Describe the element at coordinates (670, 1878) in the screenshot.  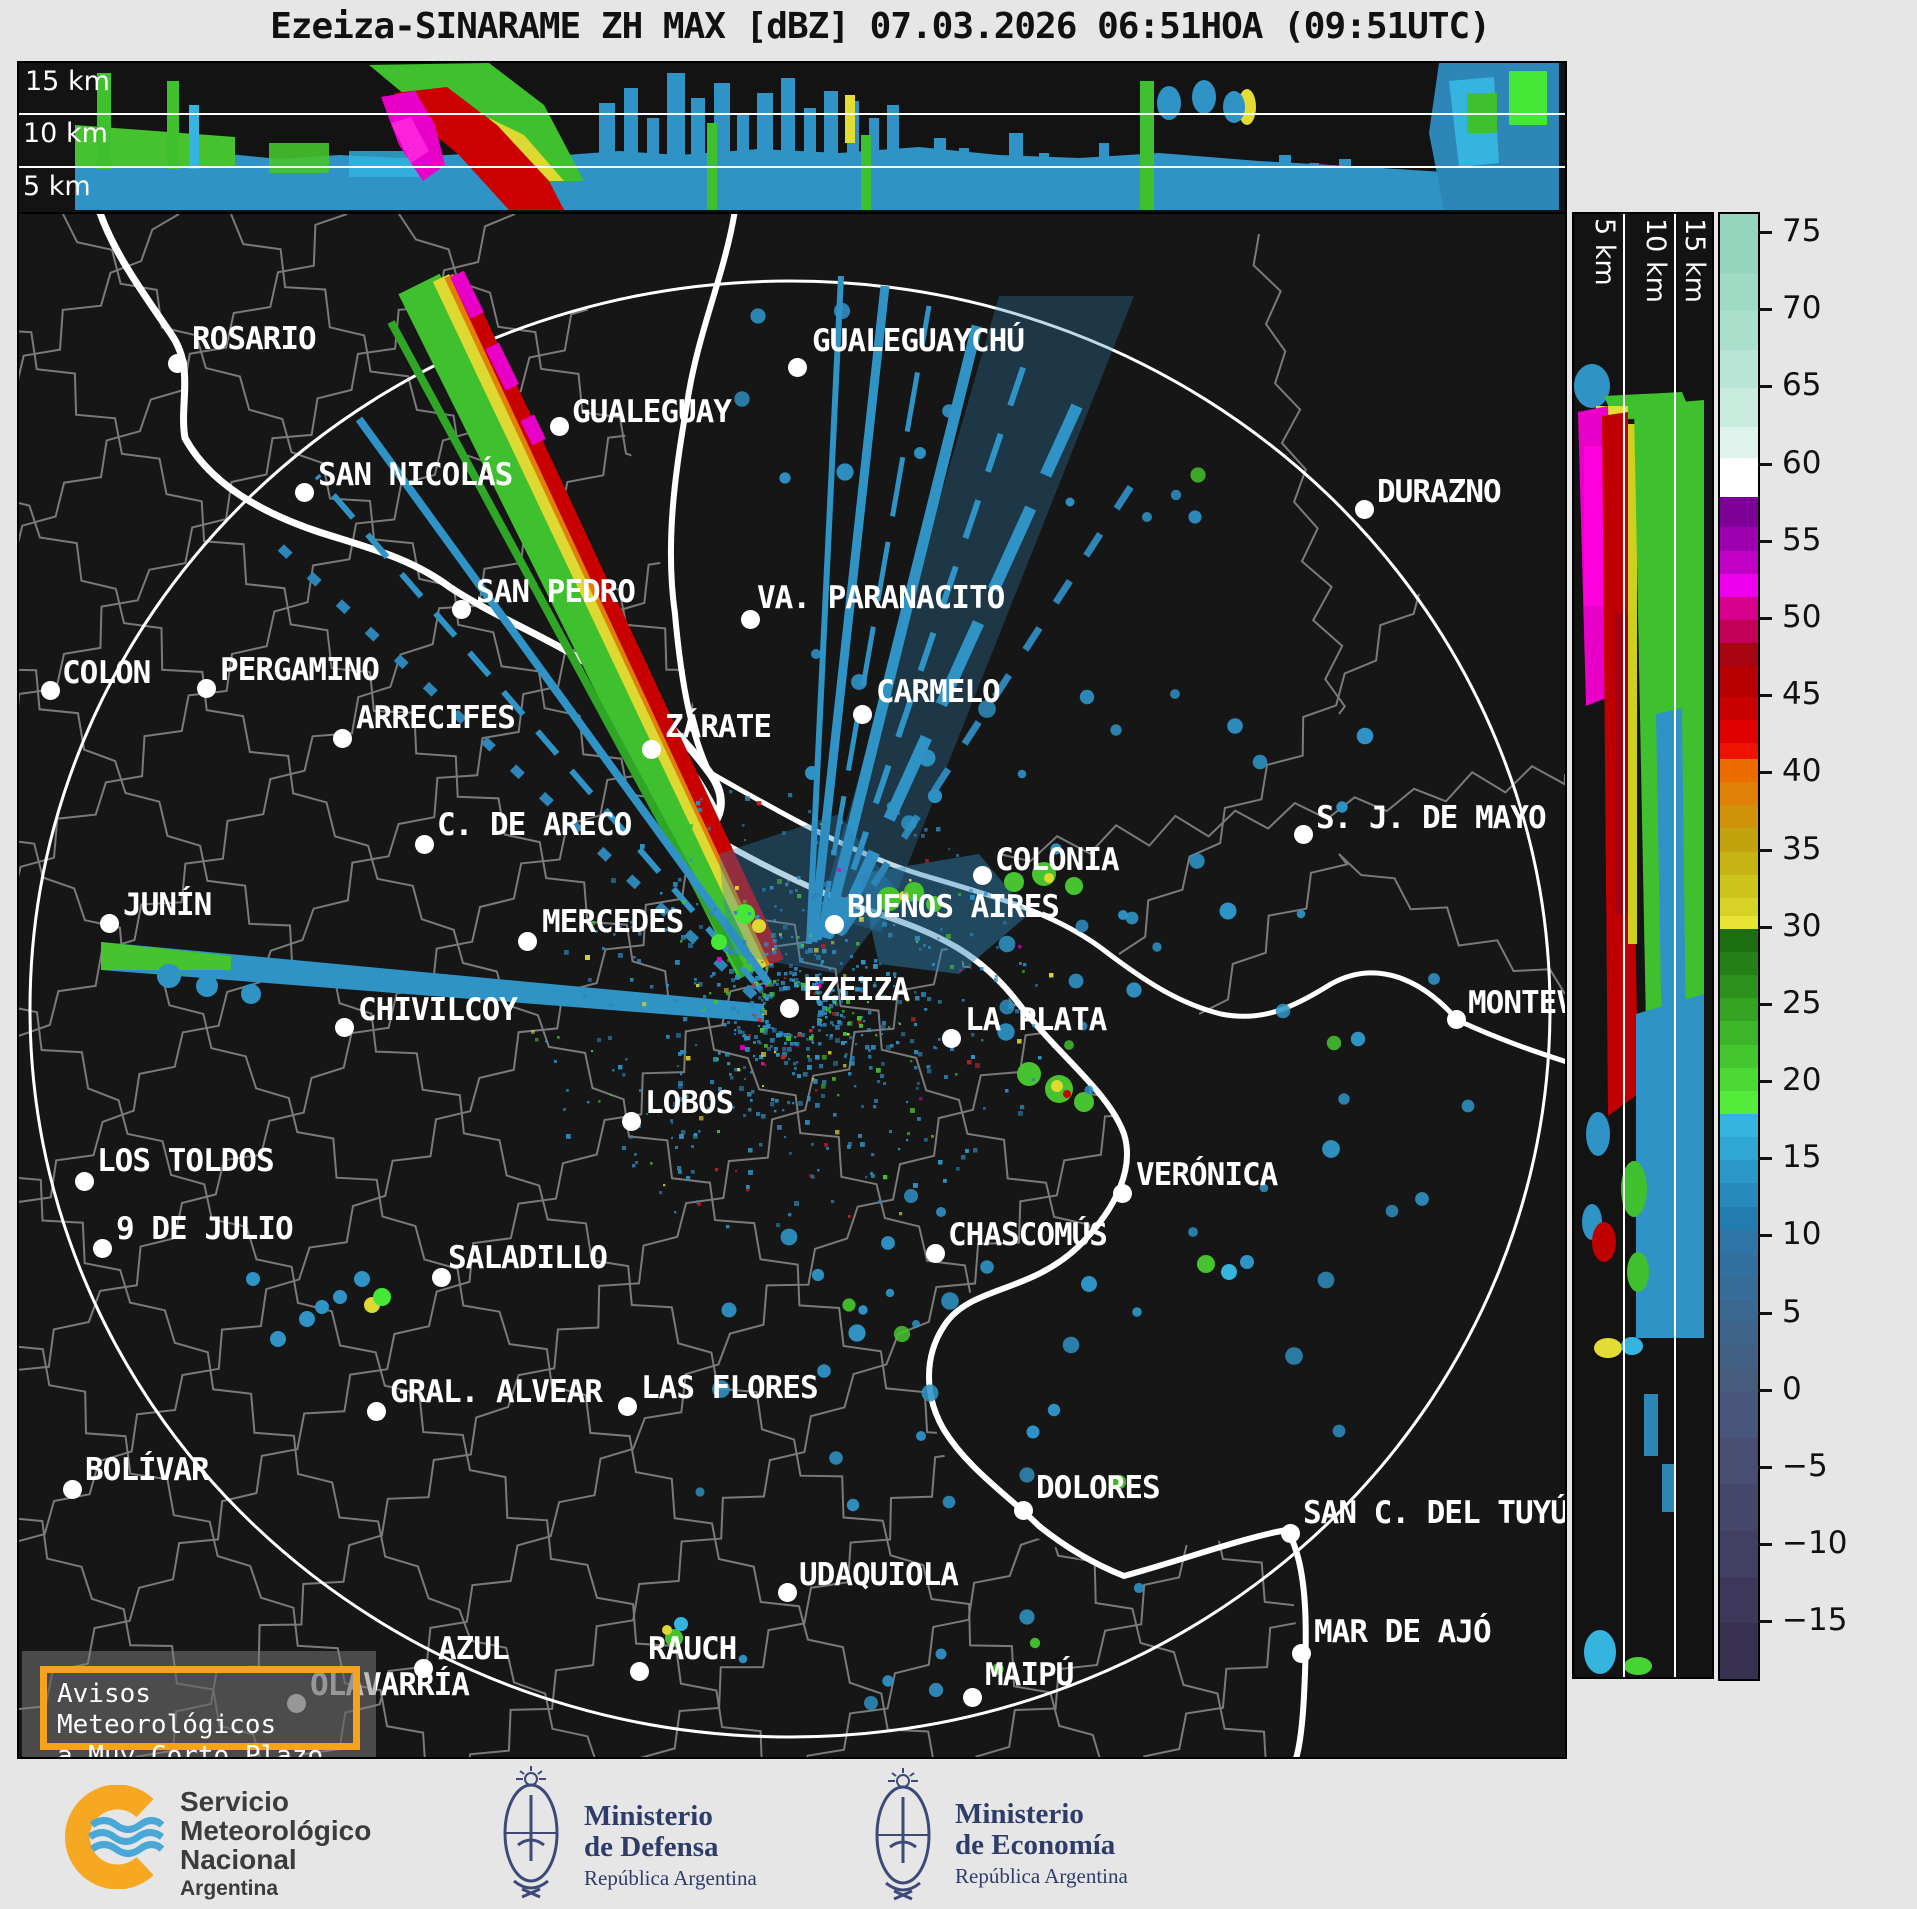
I see `defensa-line3: República Argentina` at that location.